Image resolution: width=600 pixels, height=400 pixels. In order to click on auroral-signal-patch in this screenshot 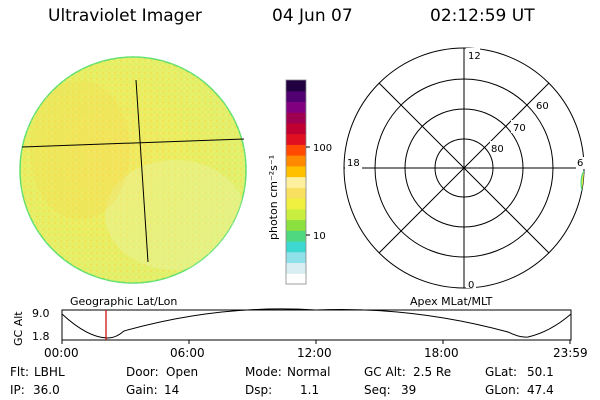, I will do `click(582, 183)`.